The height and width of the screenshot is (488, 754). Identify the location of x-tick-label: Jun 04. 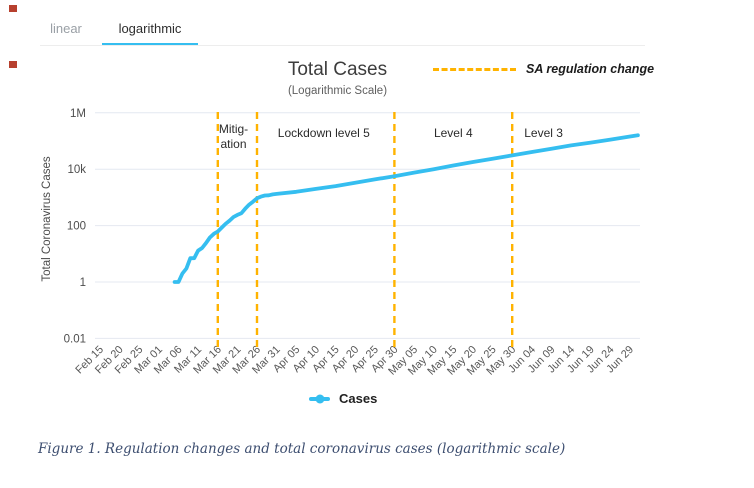
(522, 360).